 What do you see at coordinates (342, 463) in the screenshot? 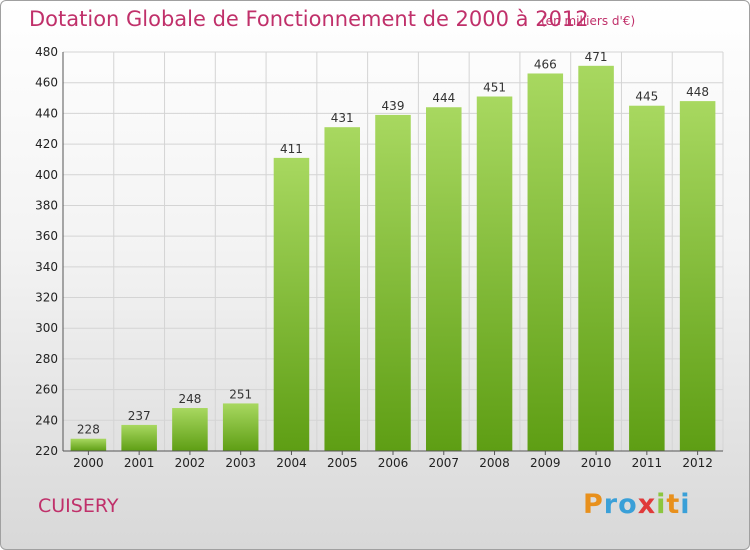
I see `x-tick-label: 2005` at bounding box center [342, 463].